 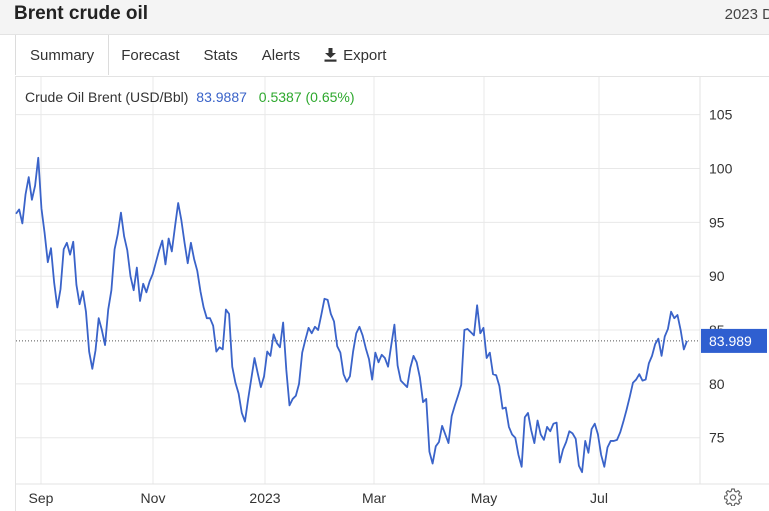 What do you see at coordinates (384, 17) in the screenshot?
I see `header-bar: Brent crude oil 2023 D` at bounding box center [384, 17].